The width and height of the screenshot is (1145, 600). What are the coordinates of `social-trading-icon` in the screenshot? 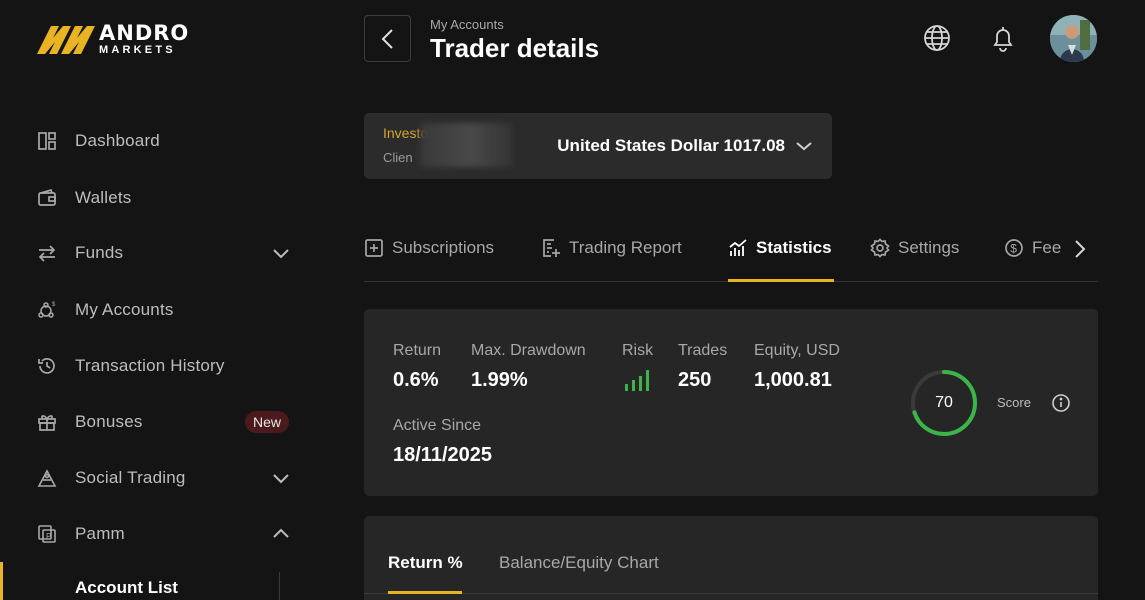 It's located at (47, 478).